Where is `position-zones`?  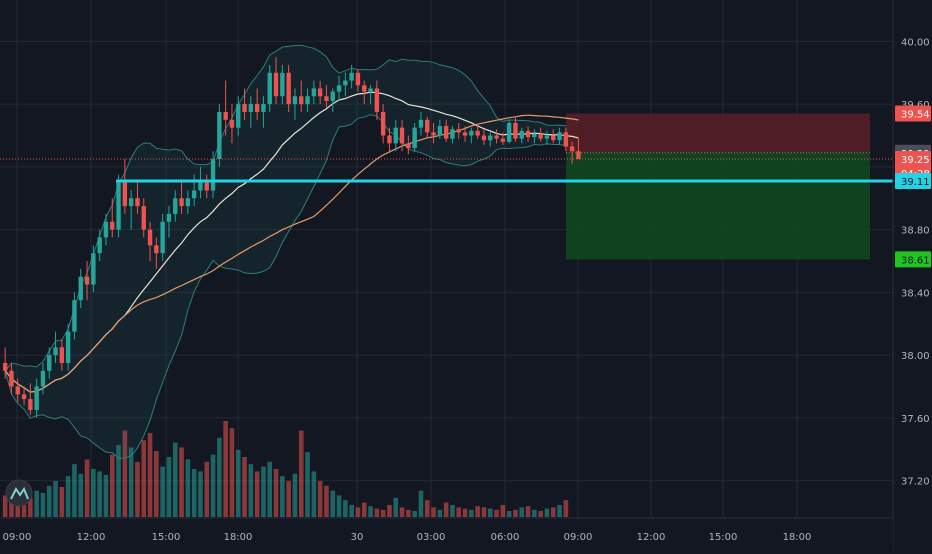 position-zones is located at coordinates (718, 186).